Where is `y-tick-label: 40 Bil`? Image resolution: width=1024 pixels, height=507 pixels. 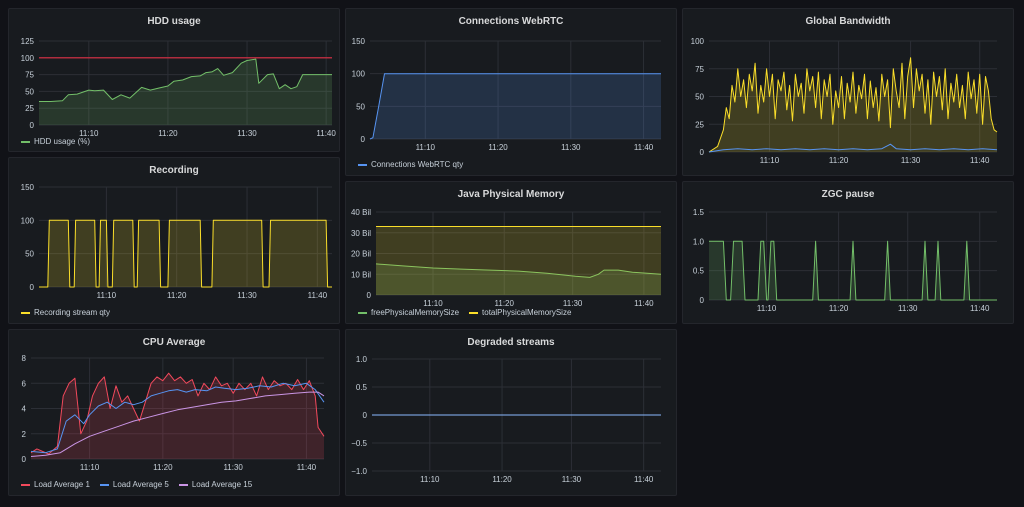
y-tick-label: 40 Bil is located at coordinates (361, 212).